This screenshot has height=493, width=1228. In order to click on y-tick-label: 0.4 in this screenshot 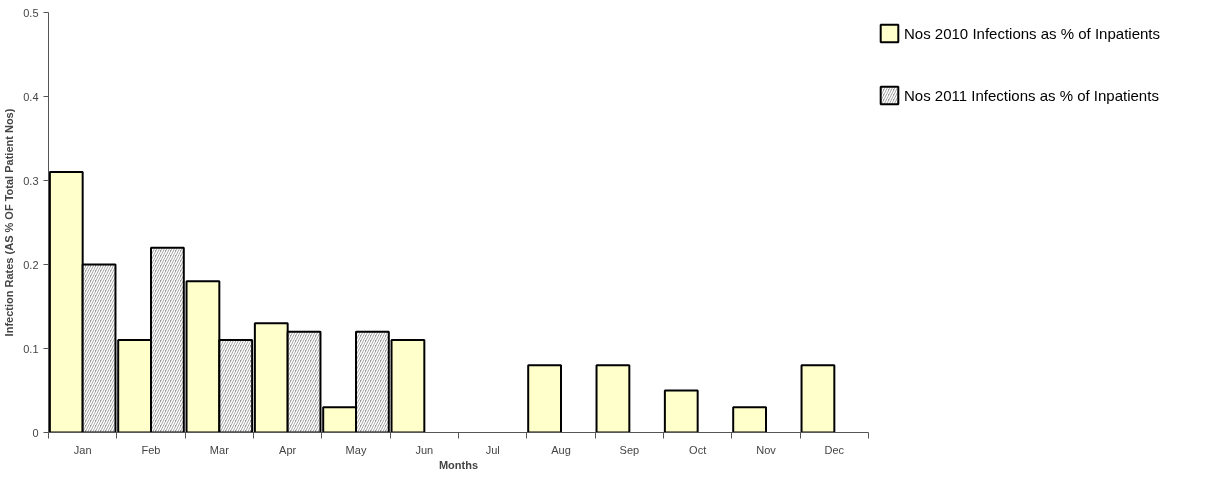, I will do `click(31, 96)`.